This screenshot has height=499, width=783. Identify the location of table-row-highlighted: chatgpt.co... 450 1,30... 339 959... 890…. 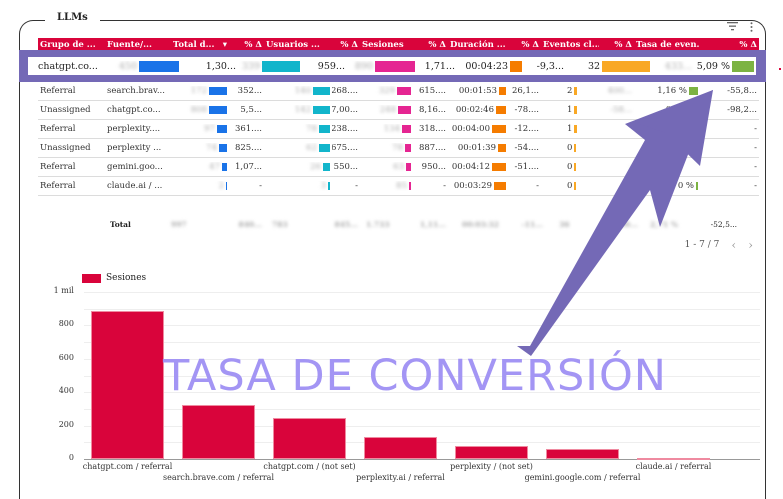
(392, 66).